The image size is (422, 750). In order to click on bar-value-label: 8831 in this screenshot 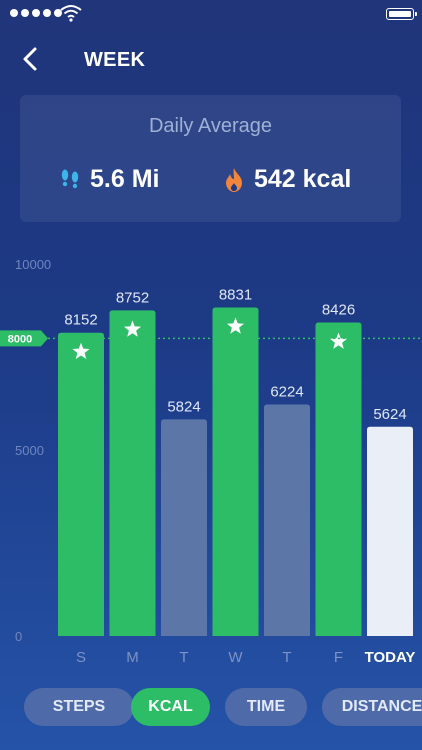, I will do `click(235, 294)`.